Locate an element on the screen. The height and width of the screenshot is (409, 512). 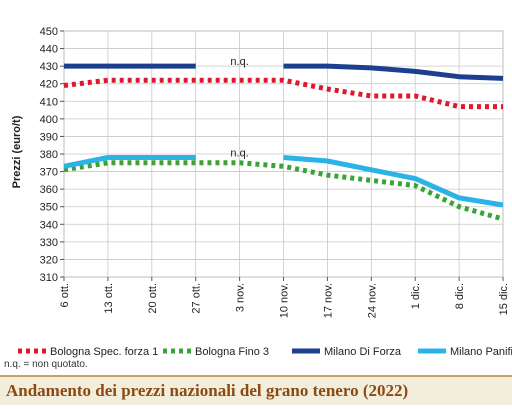
x-tick-label: 10 nov. is located at coordinates (285, 300).